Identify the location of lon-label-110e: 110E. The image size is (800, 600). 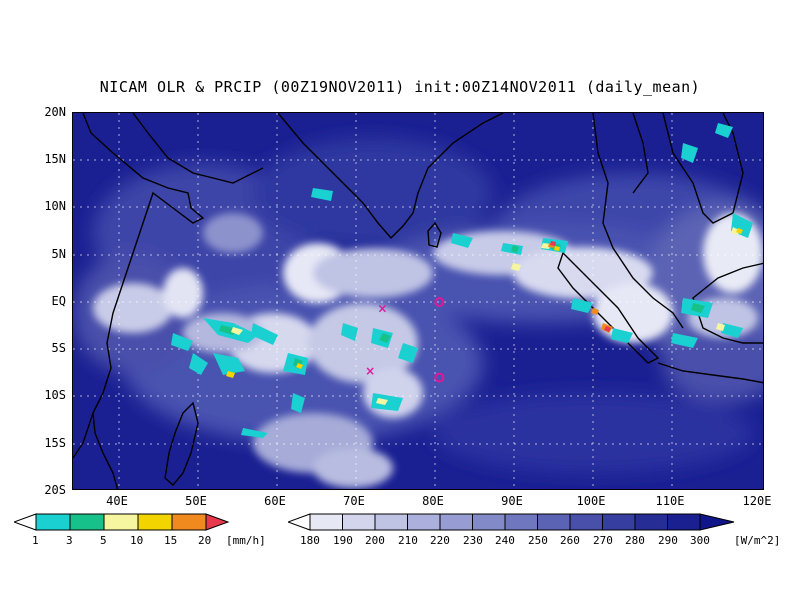
(670, 501).